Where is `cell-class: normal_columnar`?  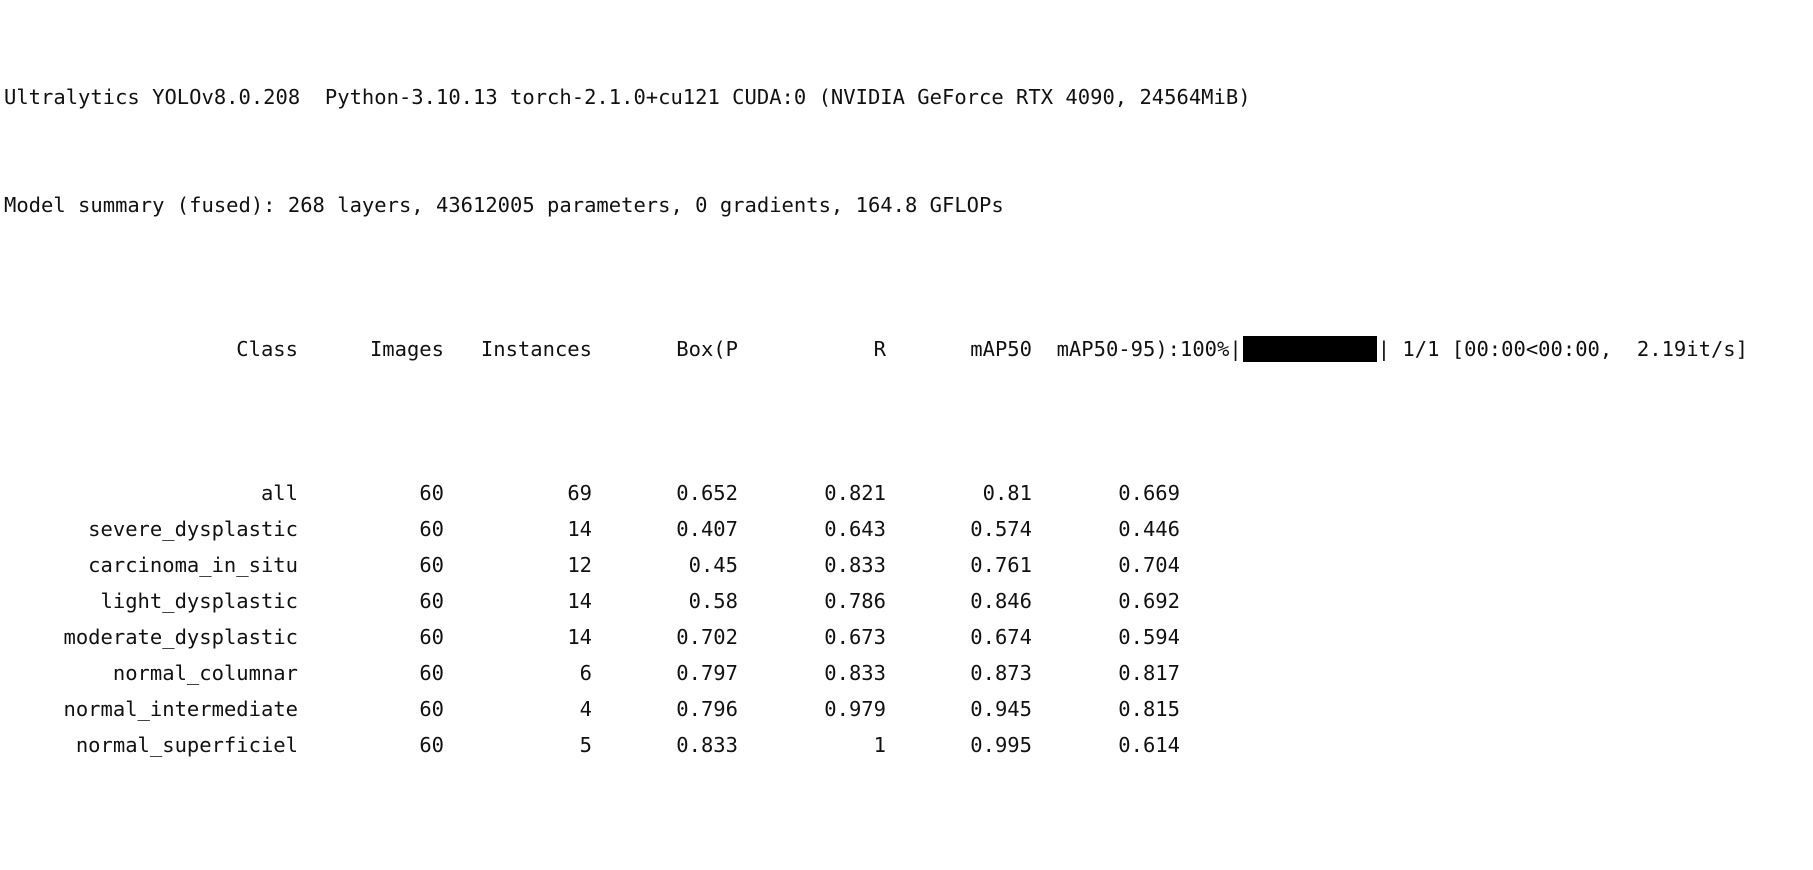 cell-class: normal_columnar is located at coordinates (205, 673).